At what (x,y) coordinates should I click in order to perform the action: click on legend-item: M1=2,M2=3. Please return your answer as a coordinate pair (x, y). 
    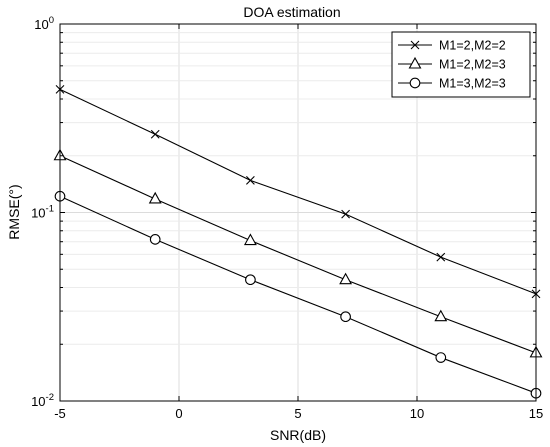
    Looking at the image, I should click on (452, 64).